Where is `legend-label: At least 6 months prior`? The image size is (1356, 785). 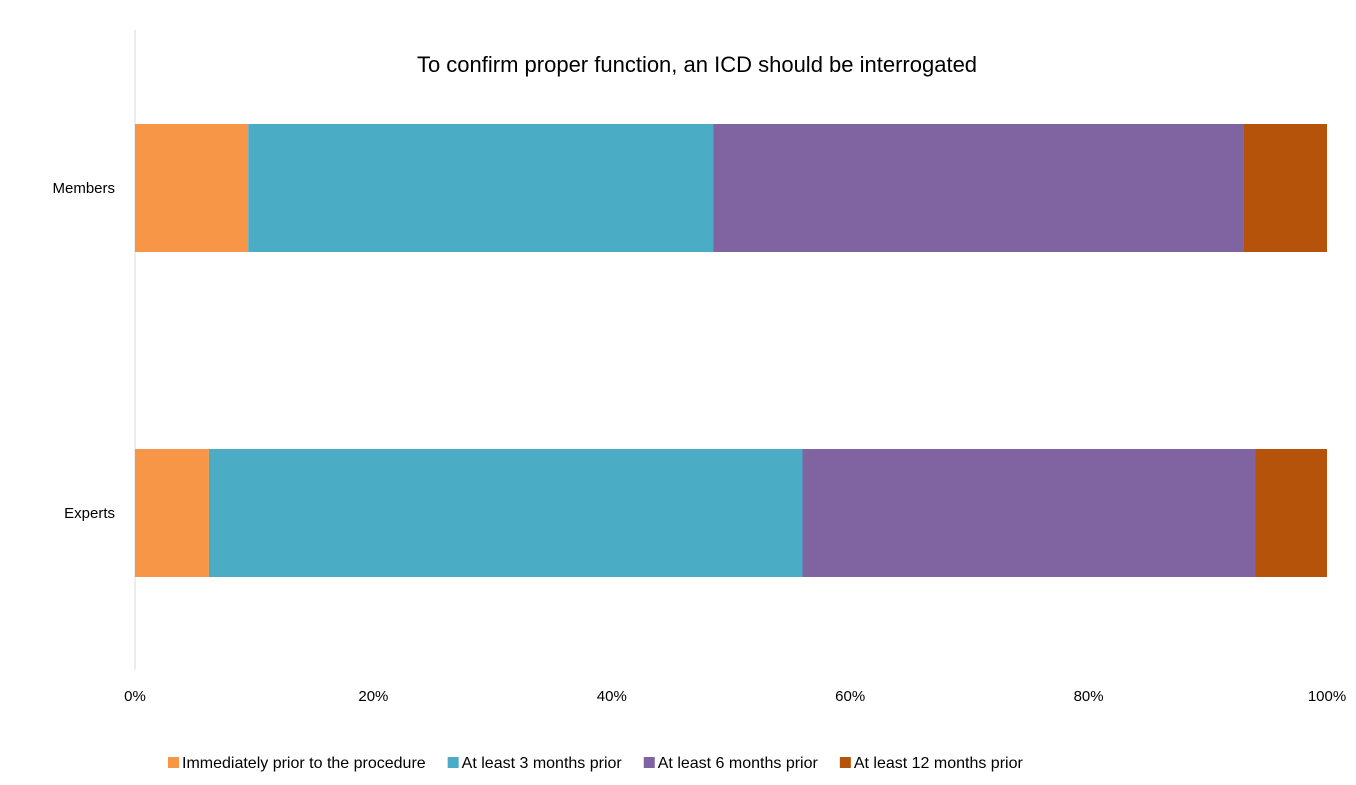
legend-label: At least 6 months prior is located at coordinates (738, 763).